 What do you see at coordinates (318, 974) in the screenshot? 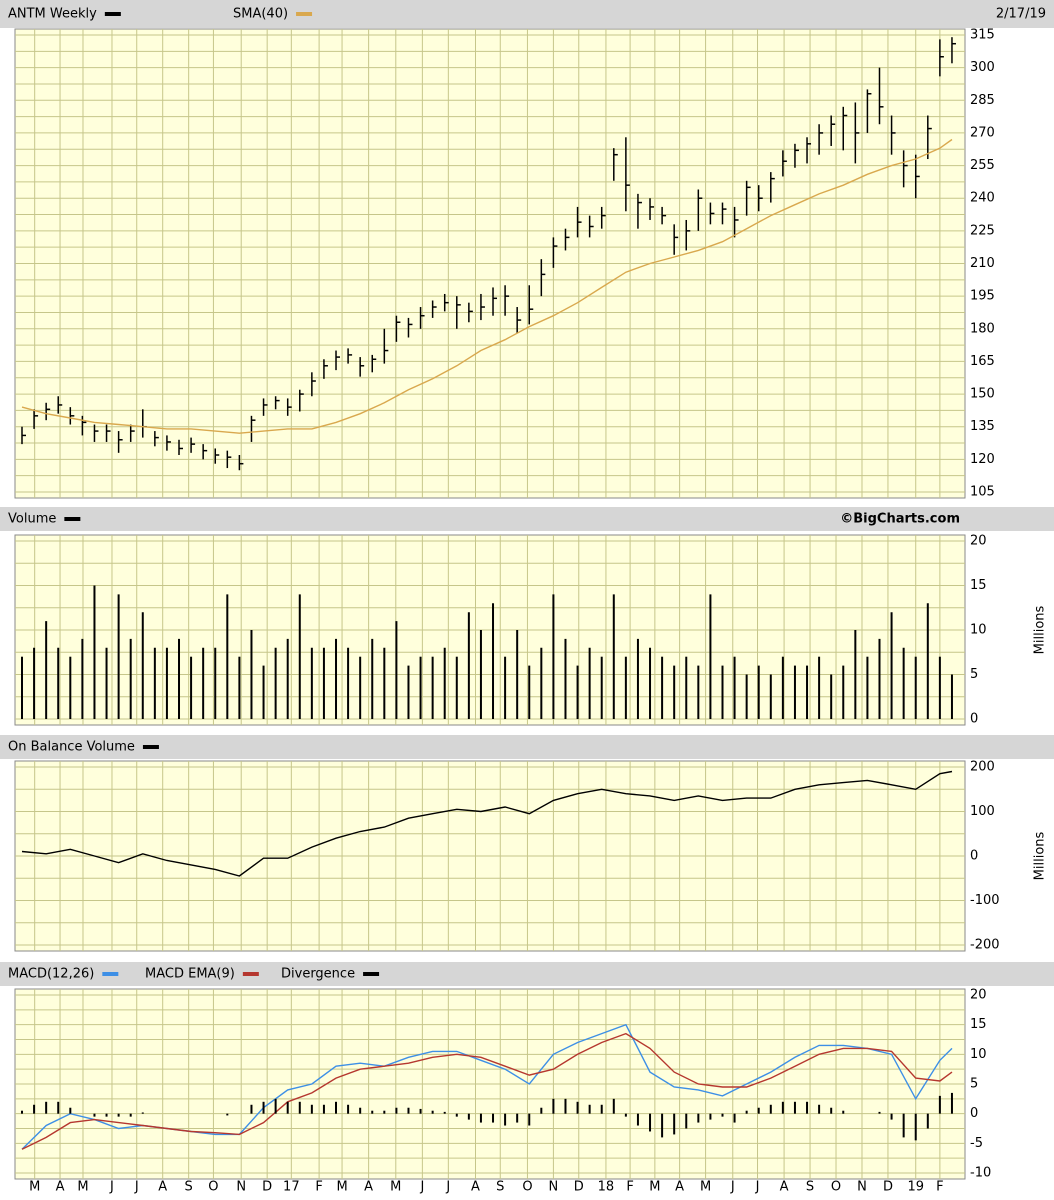
I see `legend-label: Divergence` at bounding box center [318, 974].